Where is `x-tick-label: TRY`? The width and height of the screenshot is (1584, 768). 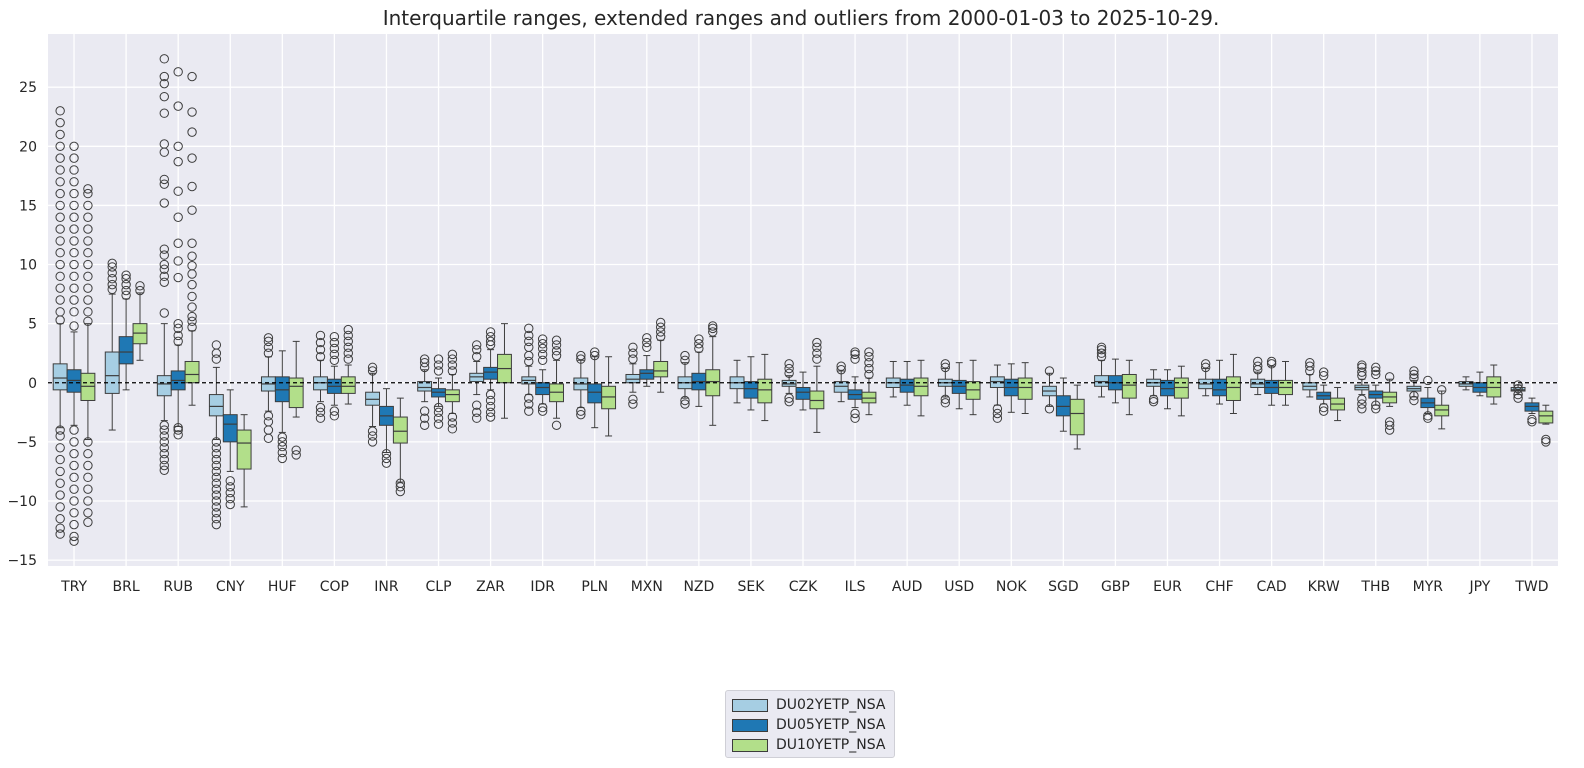
x-tick-label: TRY is located at coordinates (73, 587).